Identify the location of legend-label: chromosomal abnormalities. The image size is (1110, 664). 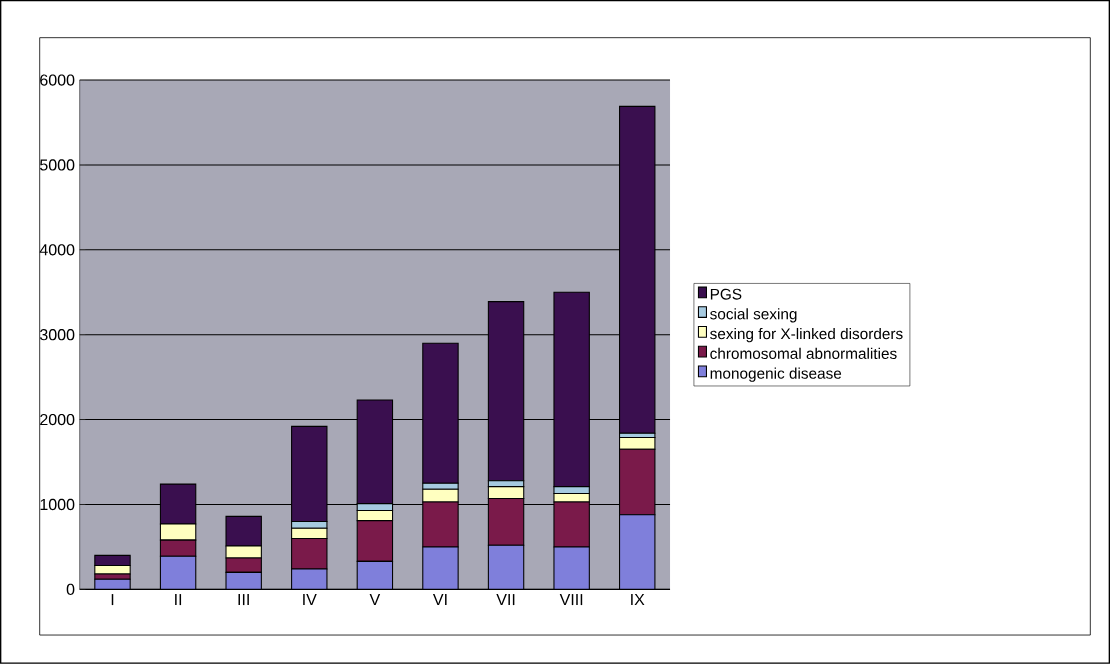
(803, 353).